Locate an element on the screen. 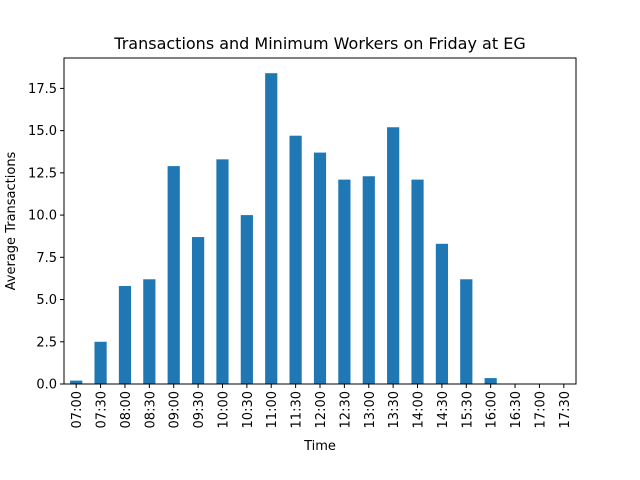 The image size is (640, 480). y-axis-title: Average Transactions is located at coordinates (11, 220).